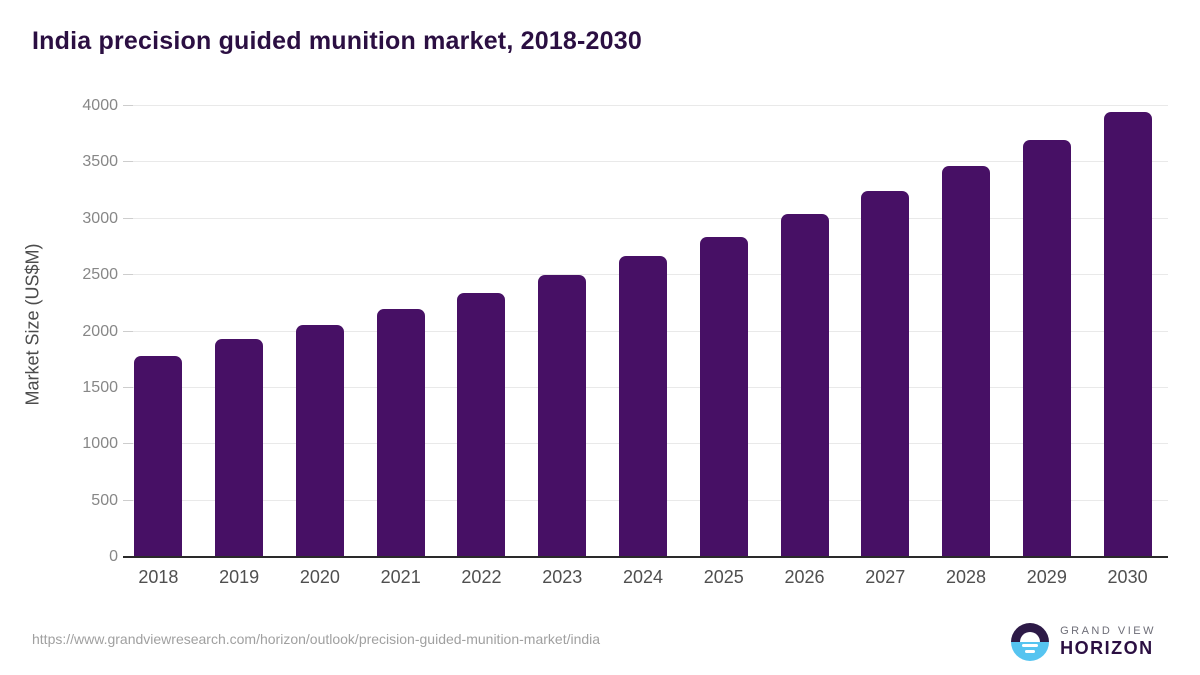  I want to click on logo-text: GRAND VIEW HORIZON, so click(1108, 641).